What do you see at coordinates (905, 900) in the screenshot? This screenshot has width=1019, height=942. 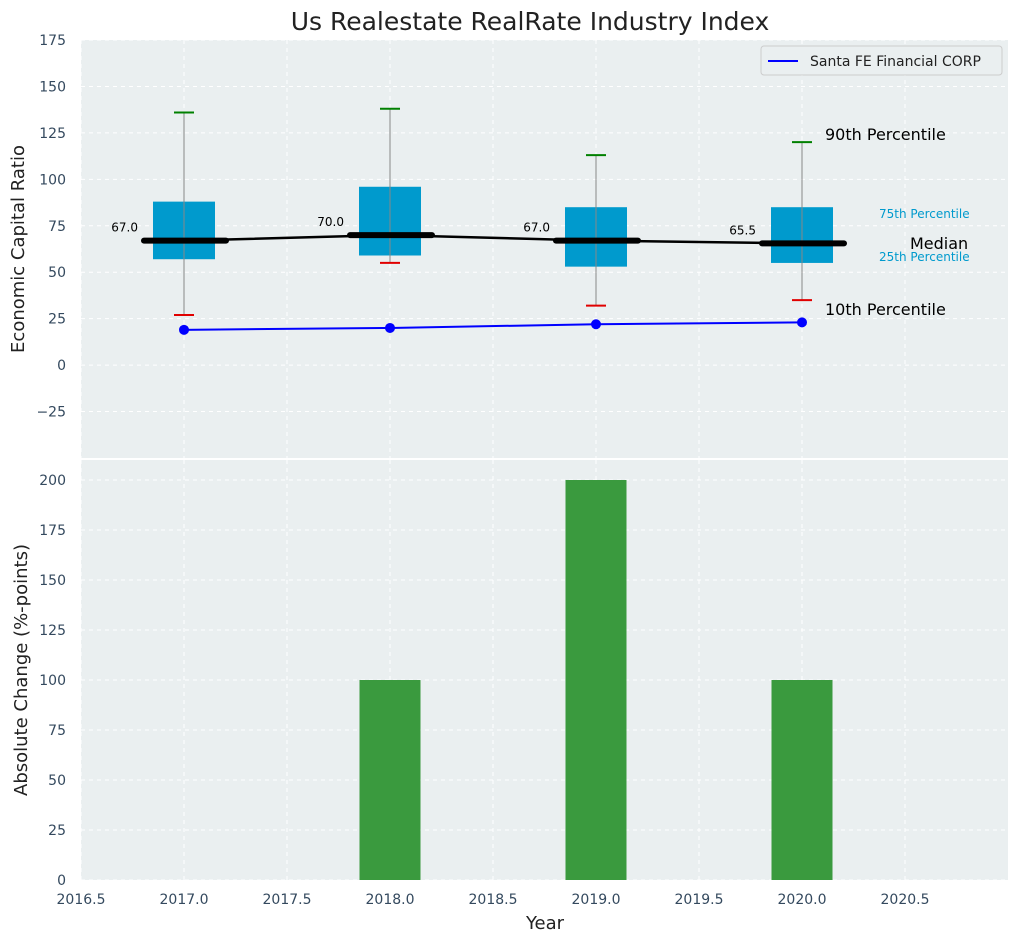 I see `x-tick-label: 2020.5` at bounding box center [905, 900].